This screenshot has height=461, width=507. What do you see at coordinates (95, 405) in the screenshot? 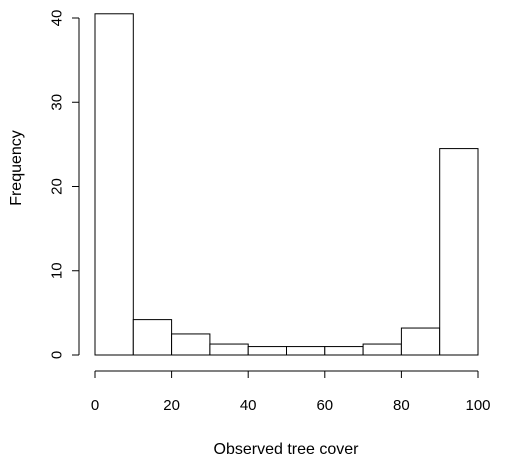
I see `x-tick-label-0: 0` at bounding box center [95, 405].